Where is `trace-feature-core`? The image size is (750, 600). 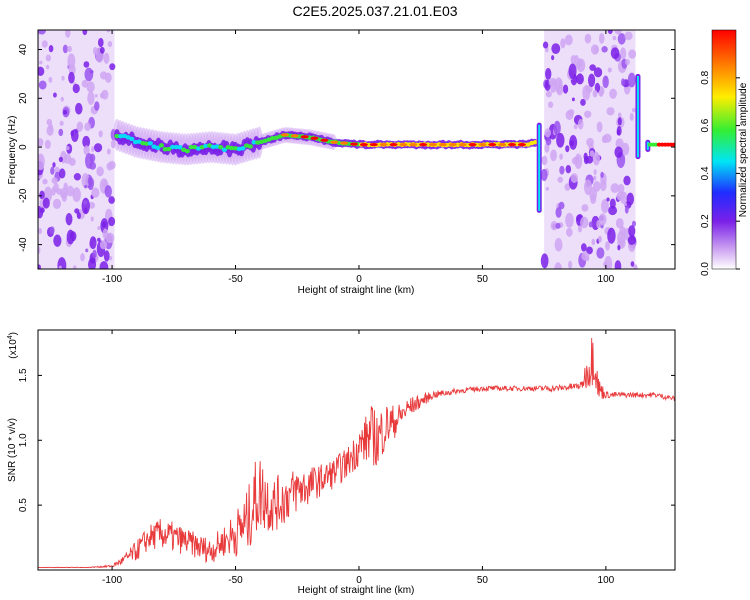
trace-feature-core is located at coordinates (637, 116).